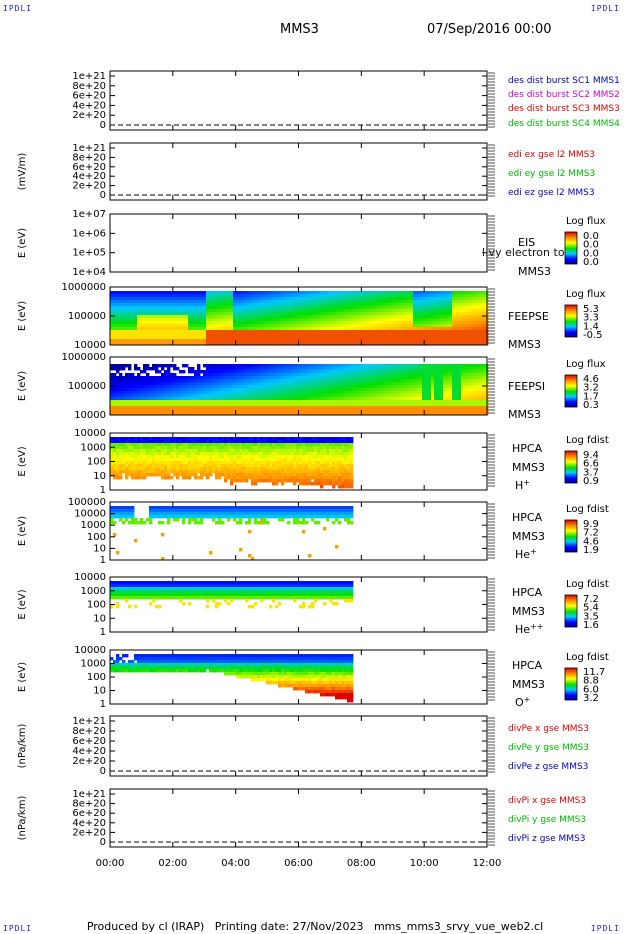 This screenshot has height=934, width=630. Describe the element at coordinates (22, 172) in the screenshot. I see `p2-ylabel: (mV/m)` at that location.